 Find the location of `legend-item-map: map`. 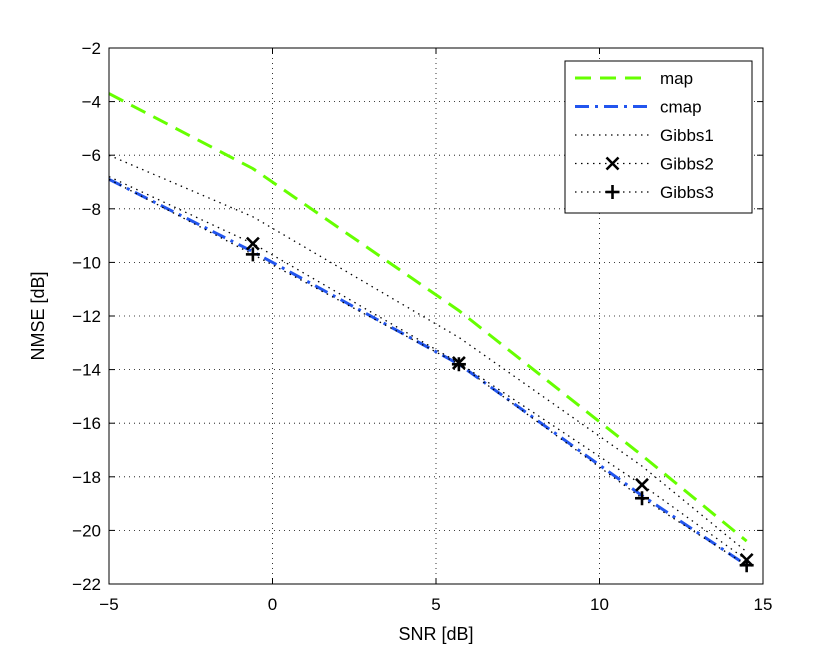

legend-item-map: map is located at coordinates (634, 78).